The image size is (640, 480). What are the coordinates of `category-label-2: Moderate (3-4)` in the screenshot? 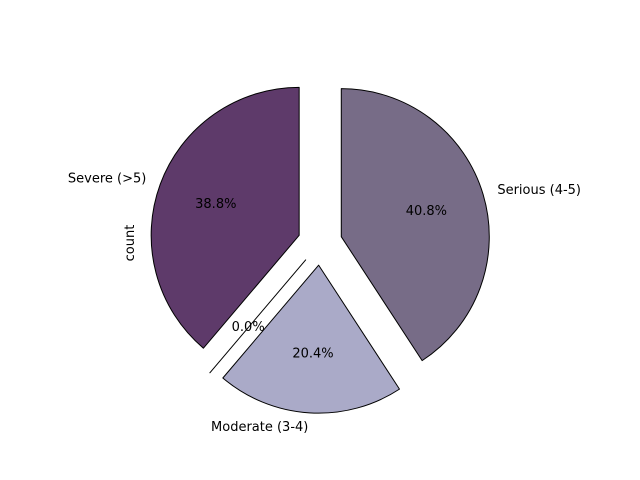 It's located at (259, 427).